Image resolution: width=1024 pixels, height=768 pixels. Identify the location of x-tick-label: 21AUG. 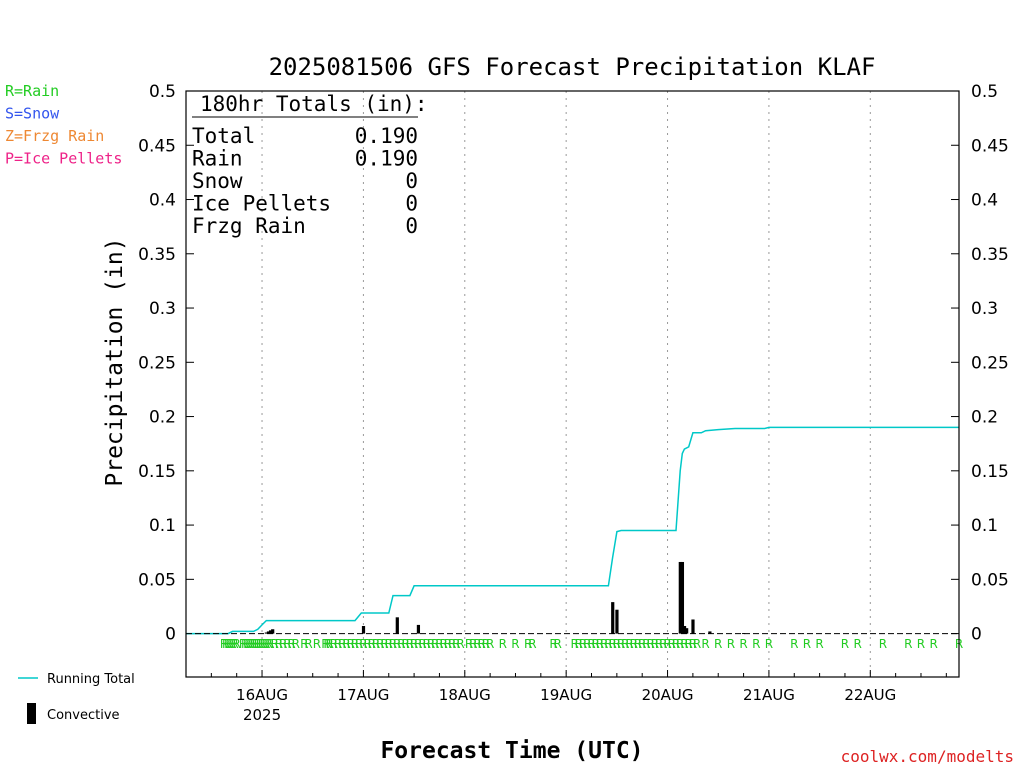
(769, 695).